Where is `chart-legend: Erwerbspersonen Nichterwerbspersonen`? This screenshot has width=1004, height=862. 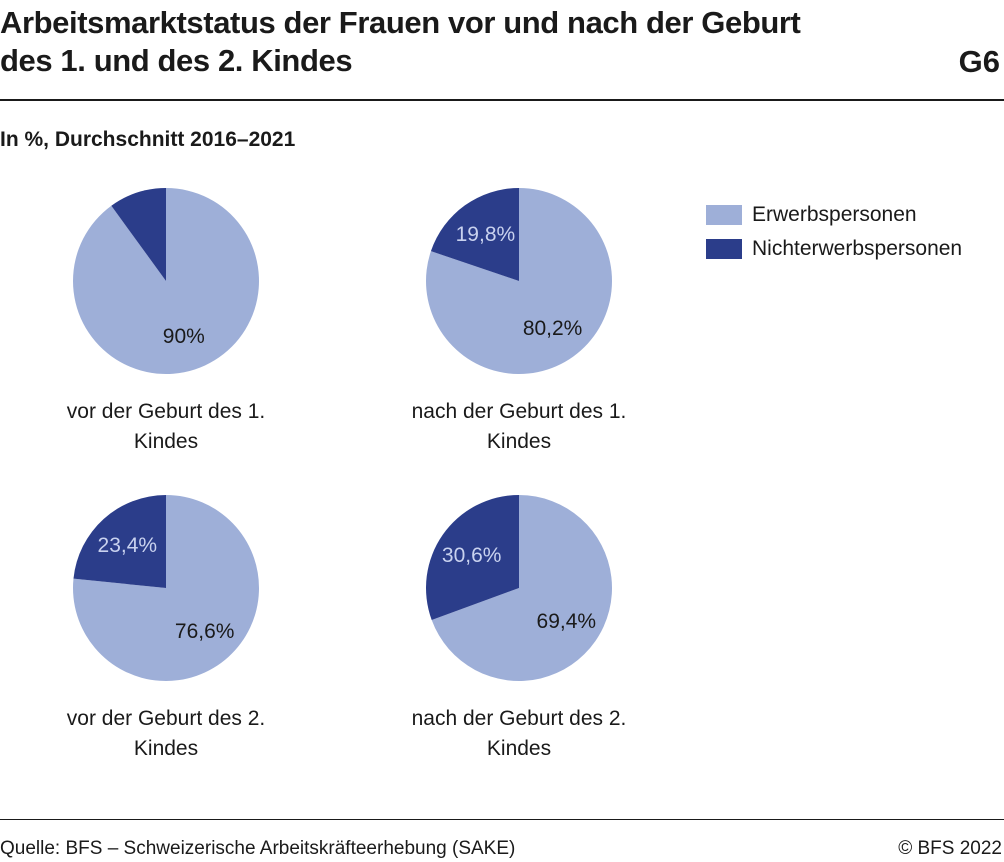
chart-legend: Erwerbspersonen Nichterwerbspersonen is located at coordinates (855, 232).